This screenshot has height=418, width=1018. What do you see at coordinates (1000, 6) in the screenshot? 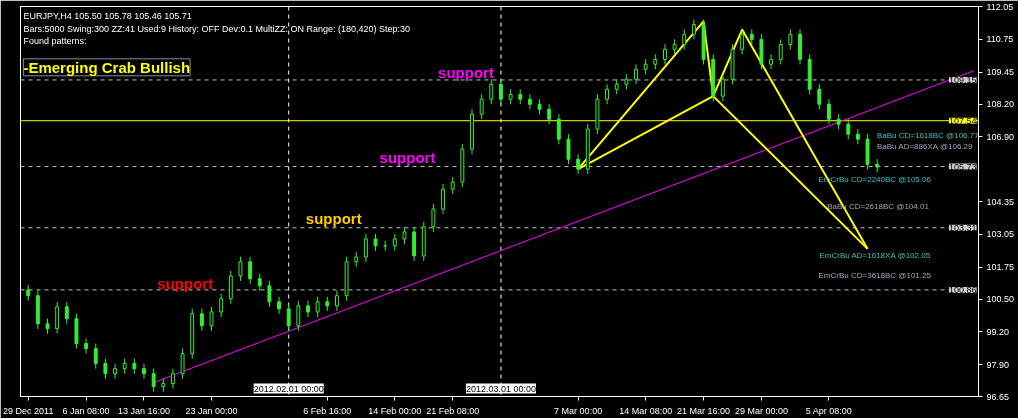
I see `y-tick-label: 112.05` at bounding box center [1000, 6].